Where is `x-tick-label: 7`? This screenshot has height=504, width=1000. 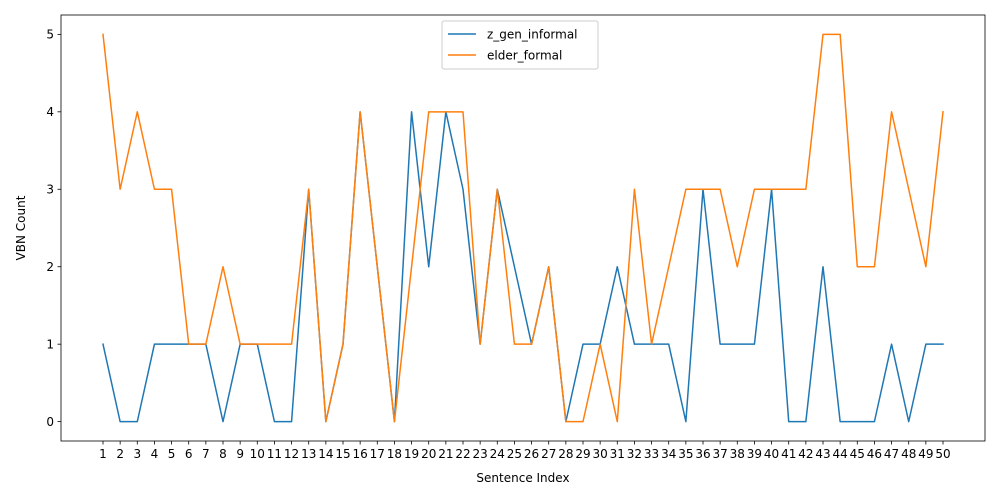 x-tick-label: 7 is located at coordinates (206, 454).